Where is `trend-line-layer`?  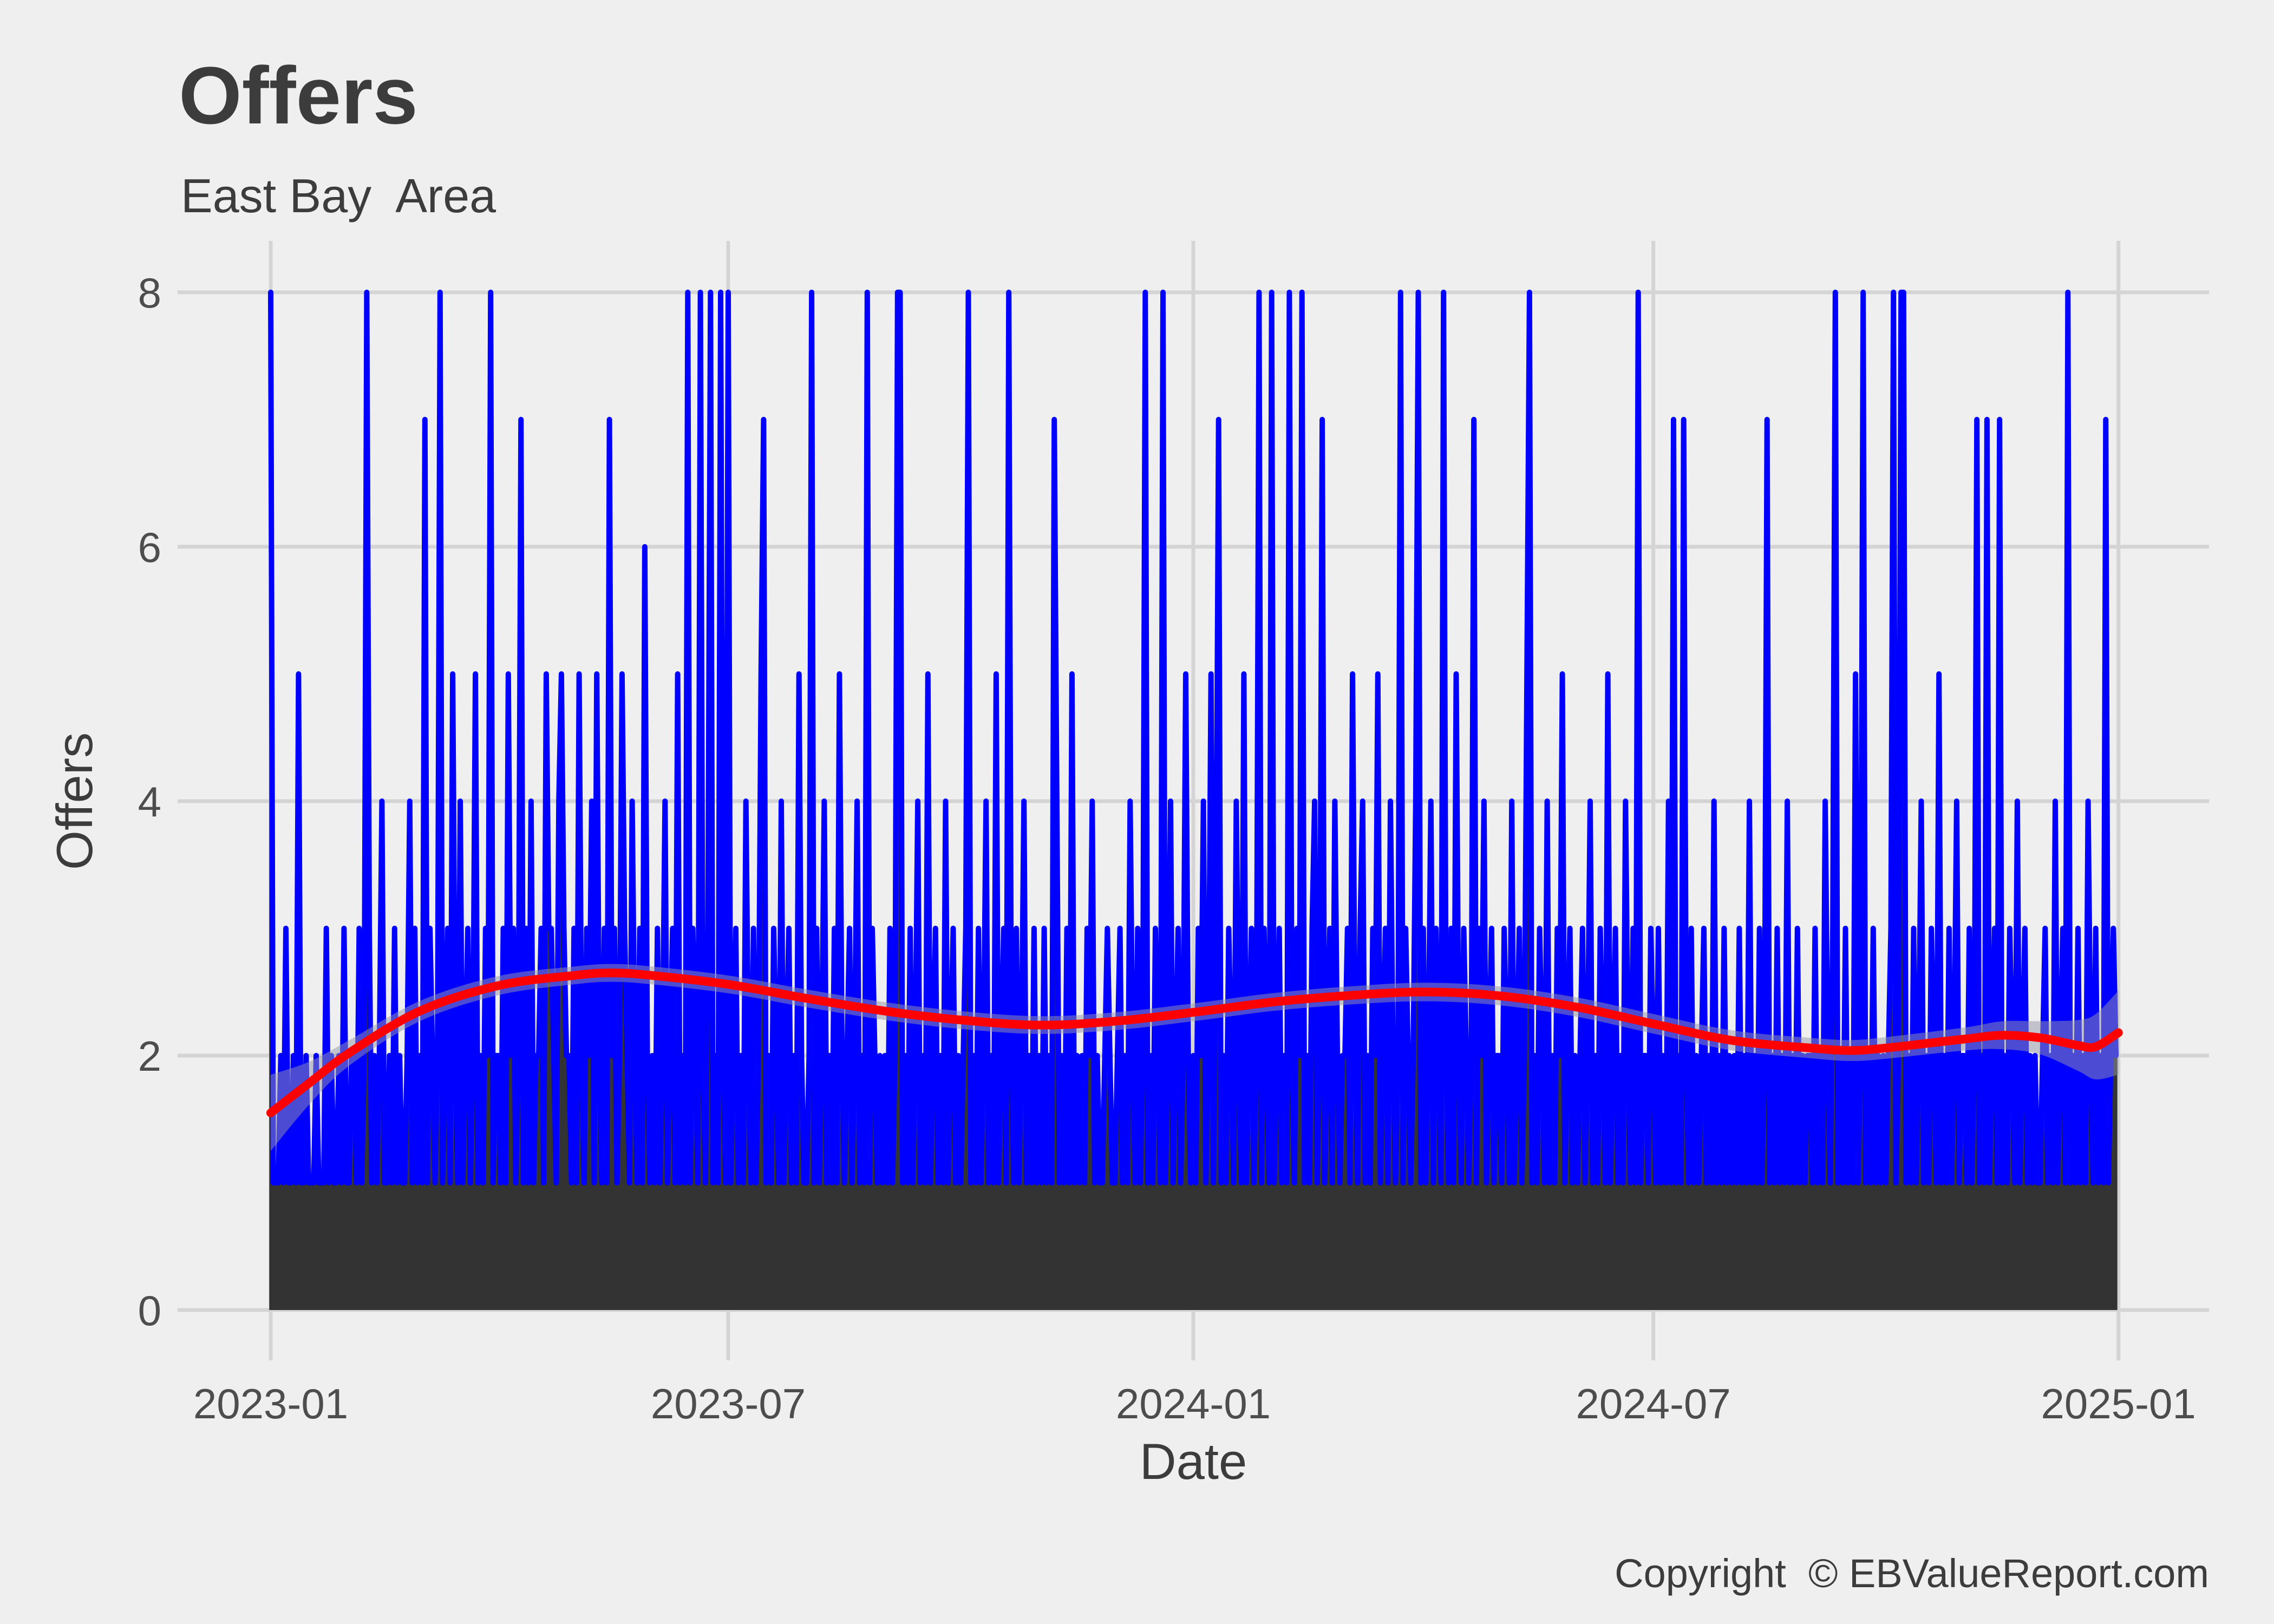 trend-line-layer is located at coordinates (1194, 1042).